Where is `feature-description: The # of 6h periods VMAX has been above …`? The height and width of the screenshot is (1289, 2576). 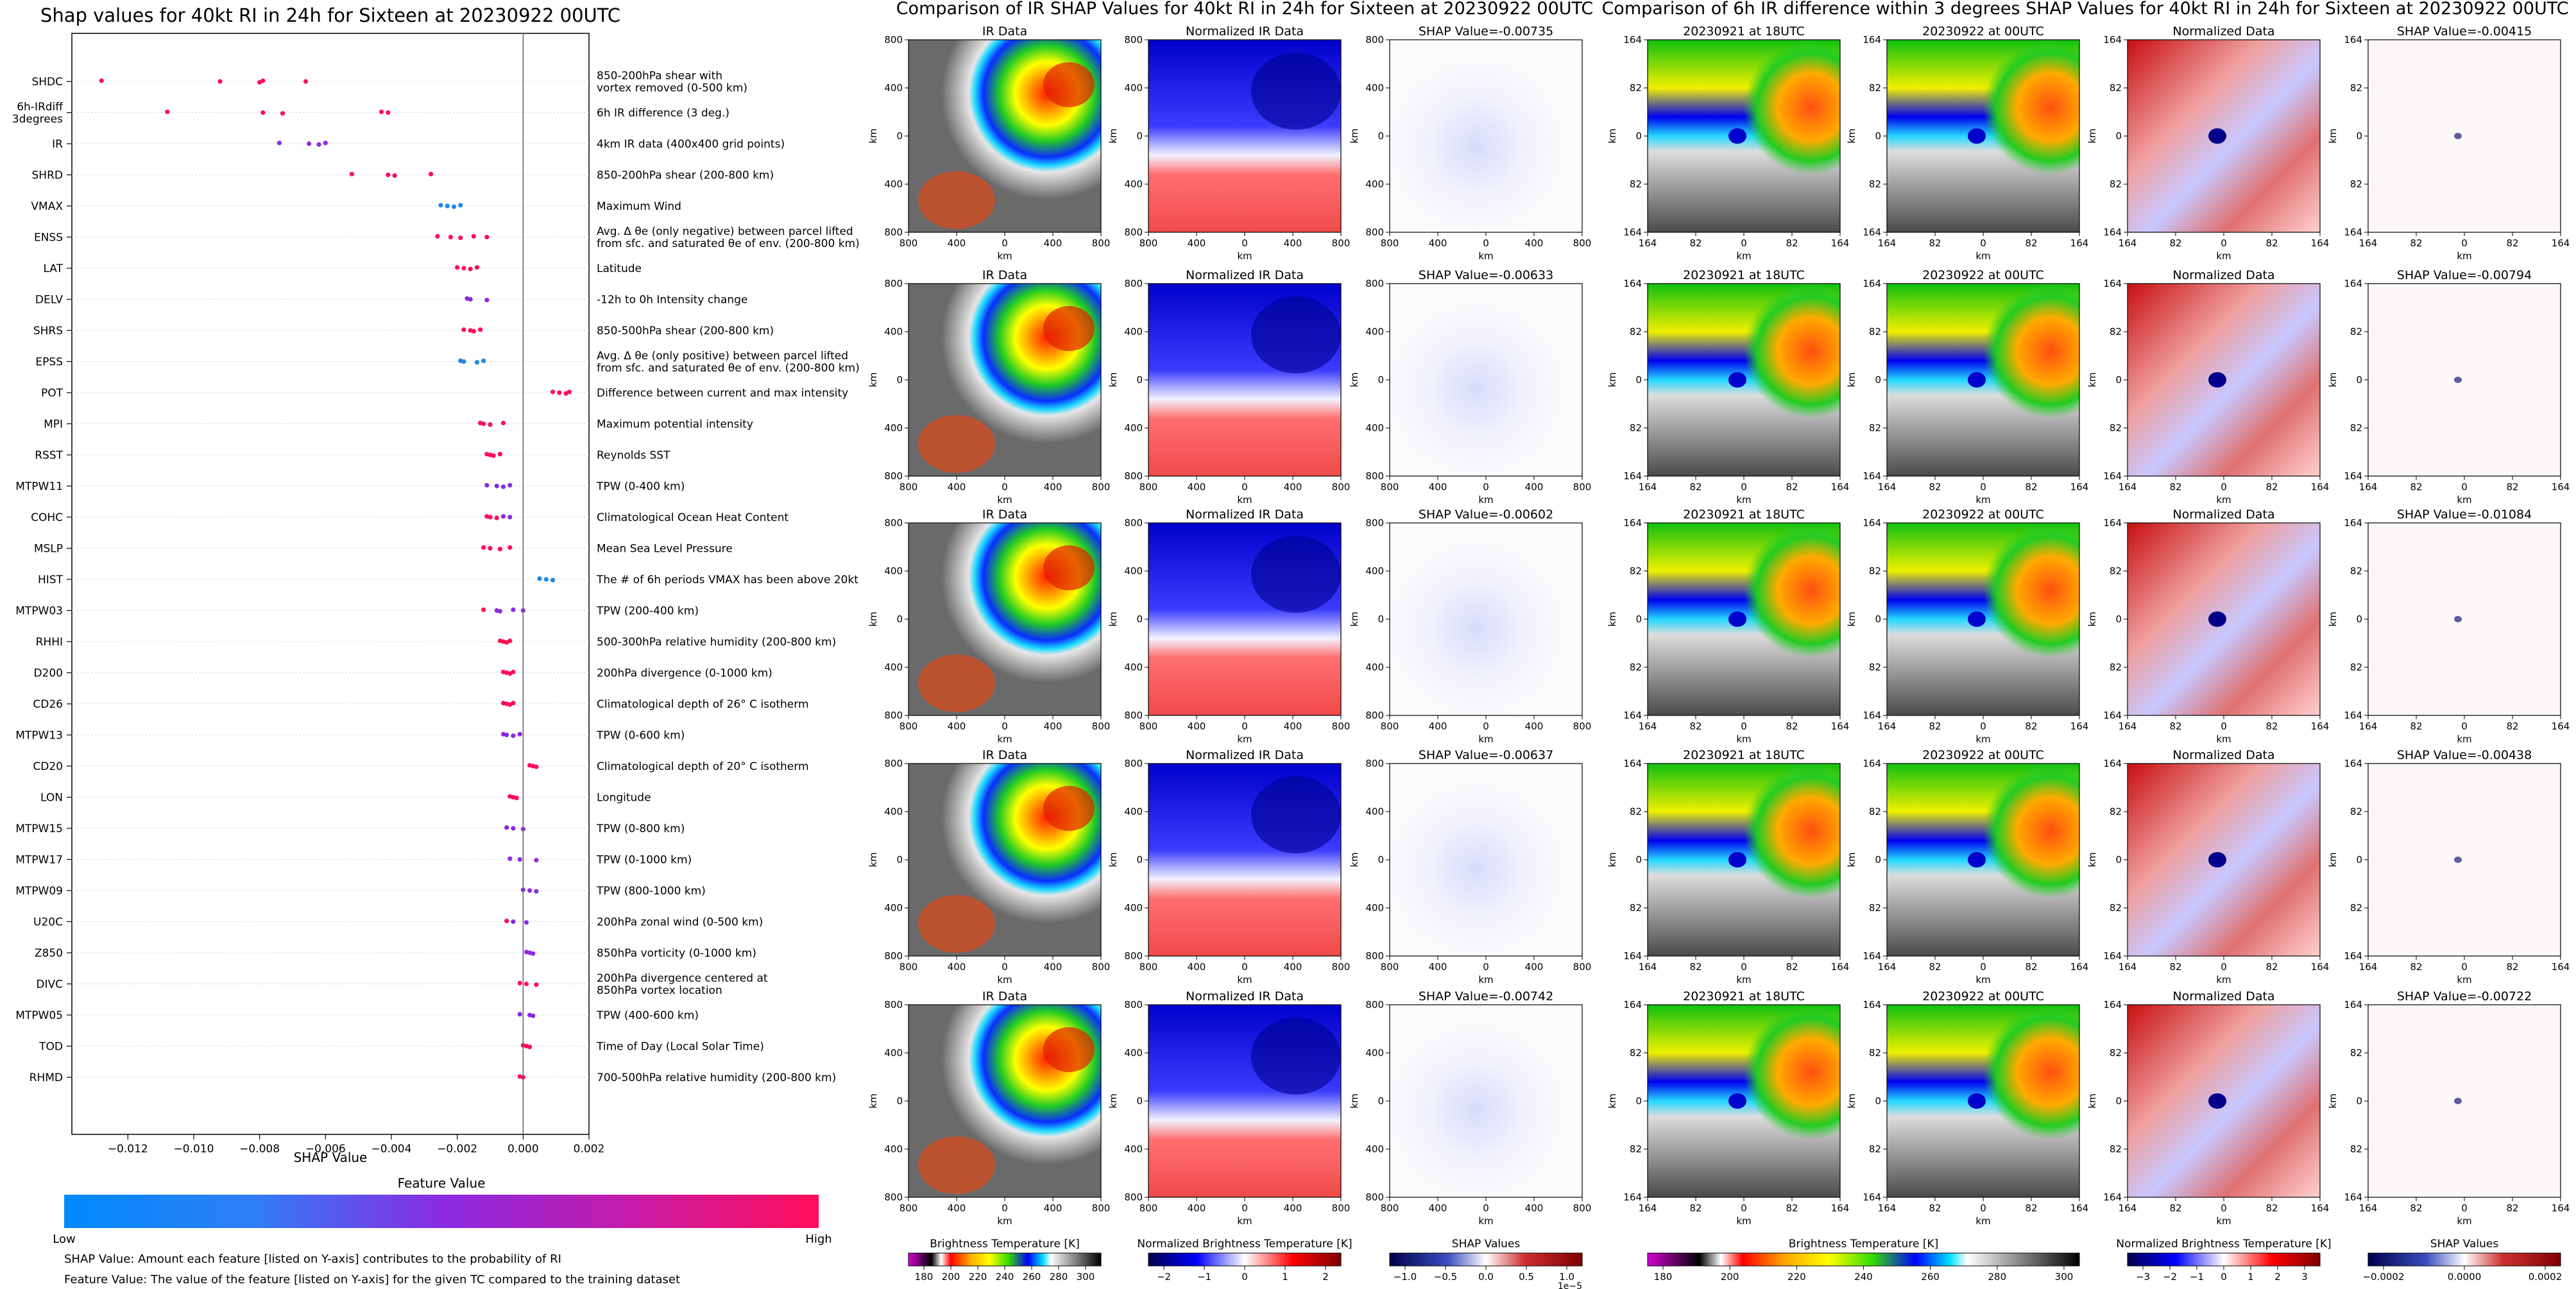
feature-description: The # of 6h periods VMAX has been above … is located at coordinates (727, 580).